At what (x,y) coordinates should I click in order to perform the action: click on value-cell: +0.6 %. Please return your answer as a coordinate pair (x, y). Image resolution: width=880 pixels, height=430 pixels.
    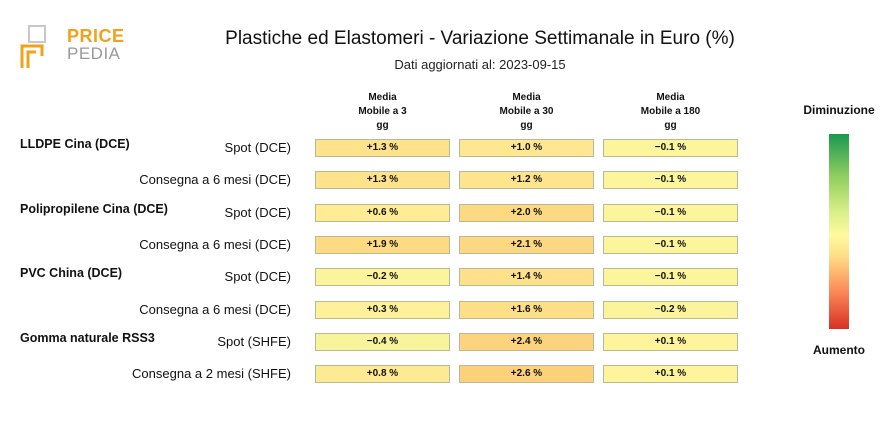
    Looking at the image, I should click on (382, 212).